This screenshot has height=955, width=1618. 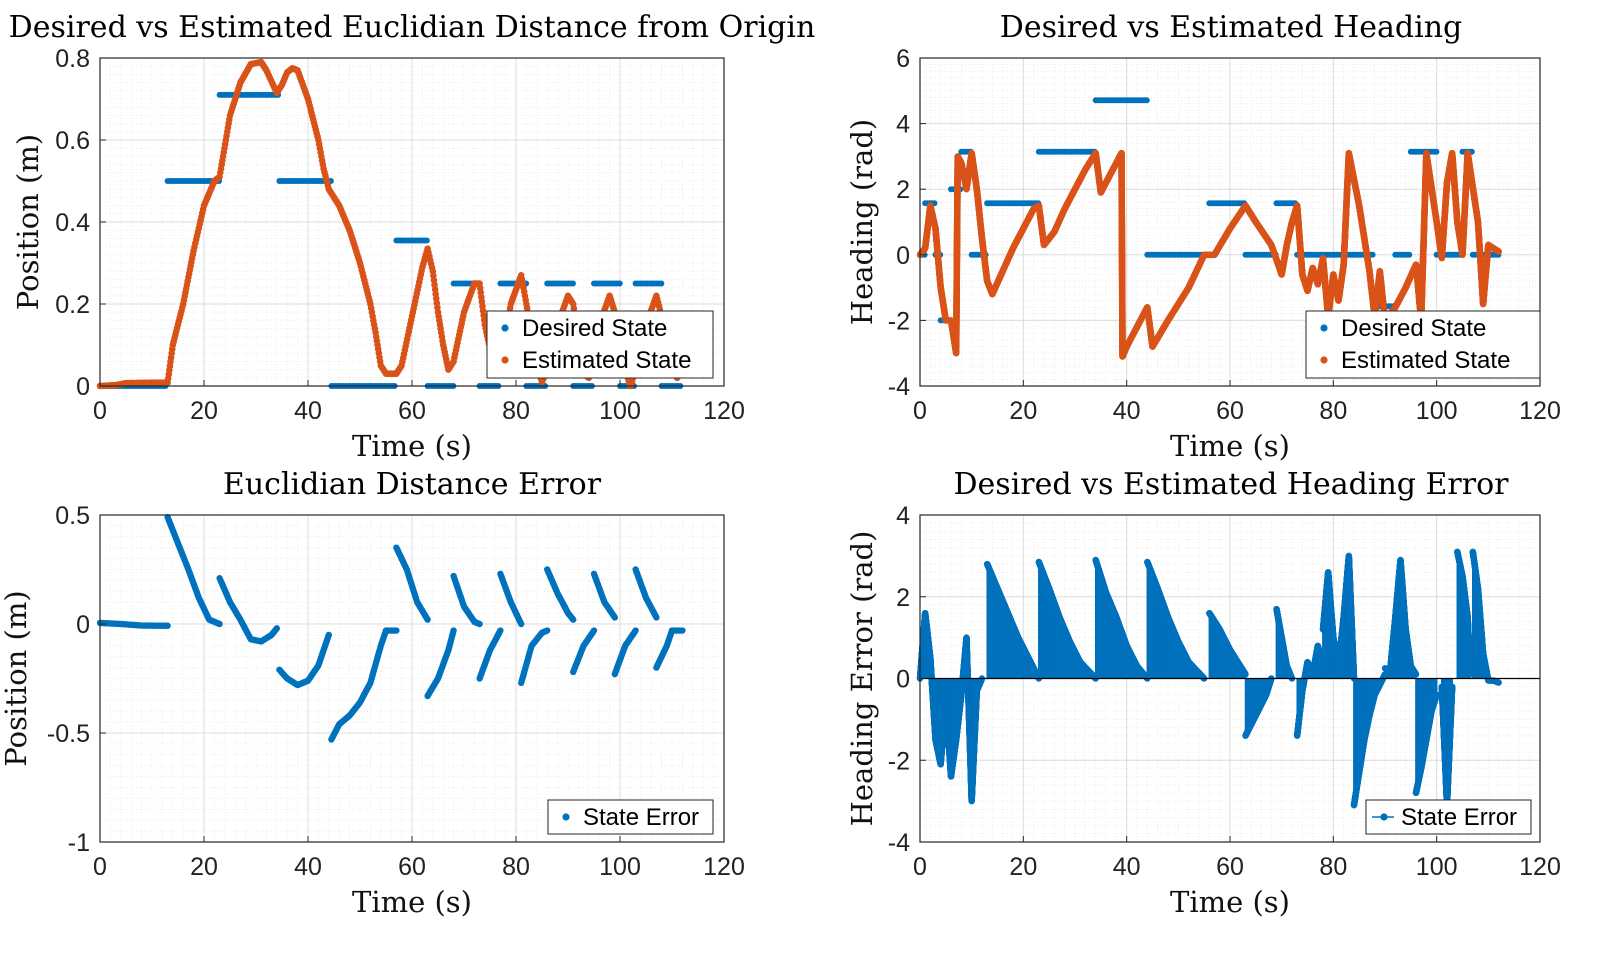 I want to click on y-tick-label: 0.6, so click(x=72, y=141).